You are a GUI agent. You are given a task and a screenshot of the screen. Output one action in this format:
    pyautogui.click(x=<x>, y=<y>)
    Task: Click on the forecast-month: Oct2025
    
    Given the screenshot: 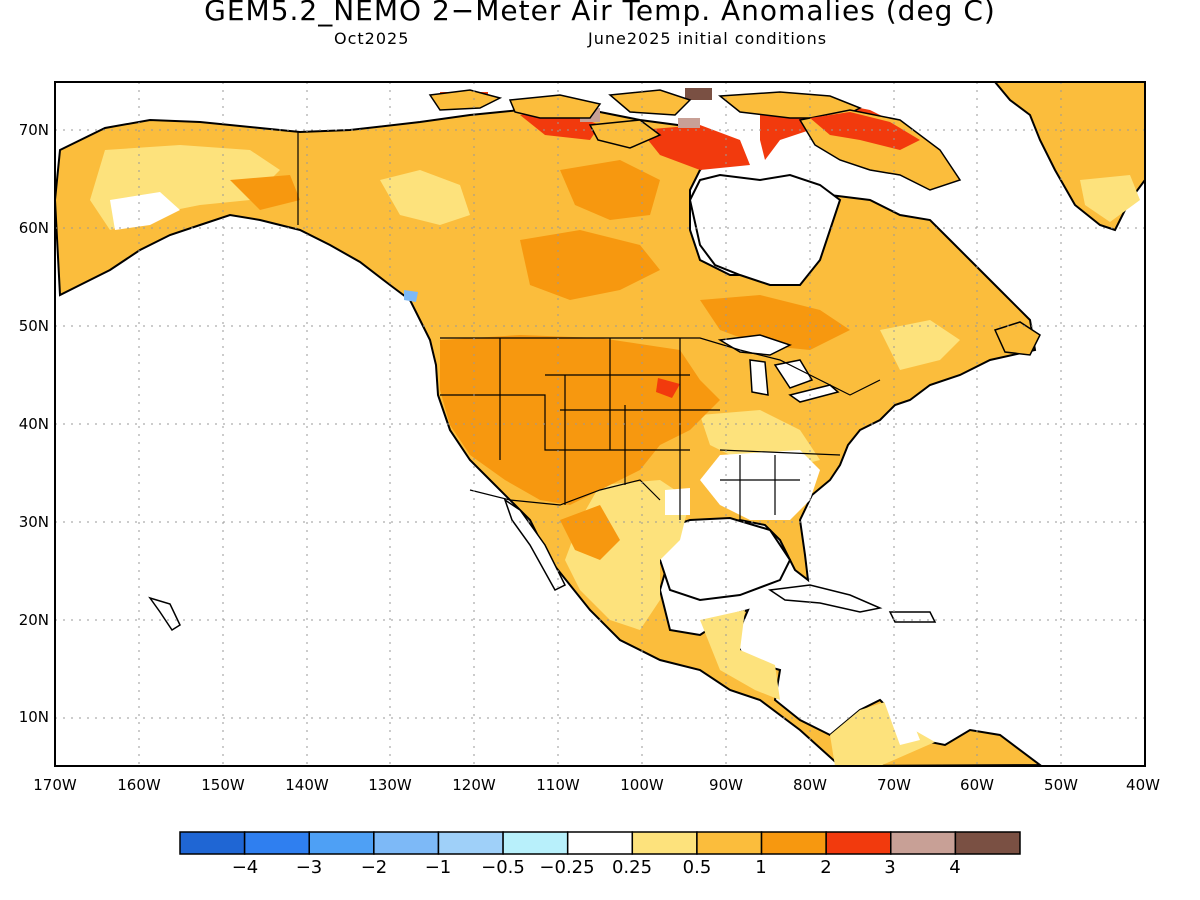 What is the action you would take?
    pyautogui.click(x=372, y=38)
    